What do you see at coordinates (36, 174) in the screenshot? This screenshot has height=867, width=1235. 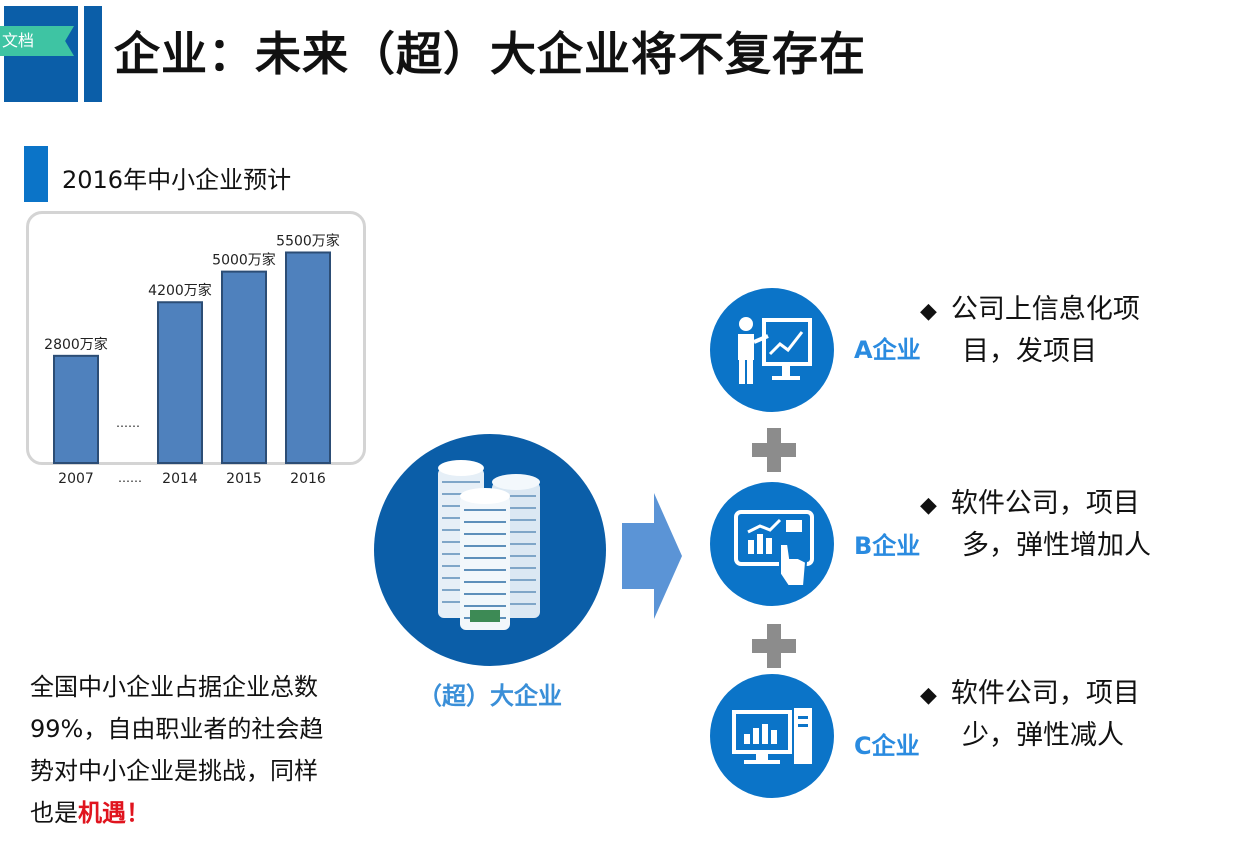 I see `section-marker` at bounding box center [36, 174].